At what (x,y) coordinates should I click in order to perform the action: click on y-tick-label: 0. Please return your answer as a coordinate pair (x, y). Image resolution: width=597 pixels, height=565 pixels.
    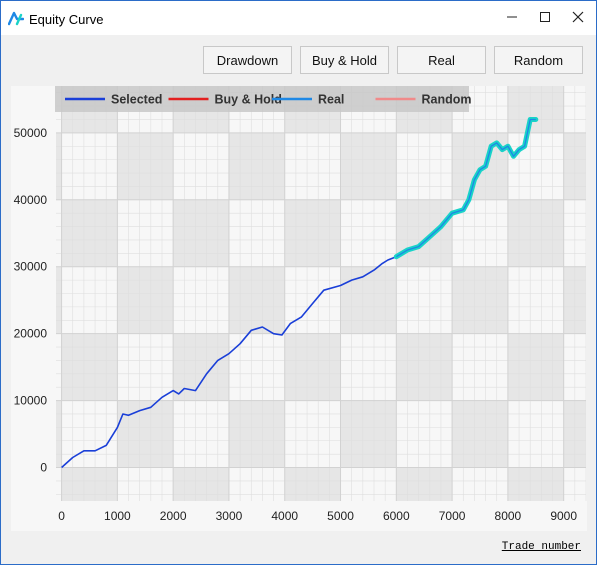
    Looking at the image, I should click on (43, 468).